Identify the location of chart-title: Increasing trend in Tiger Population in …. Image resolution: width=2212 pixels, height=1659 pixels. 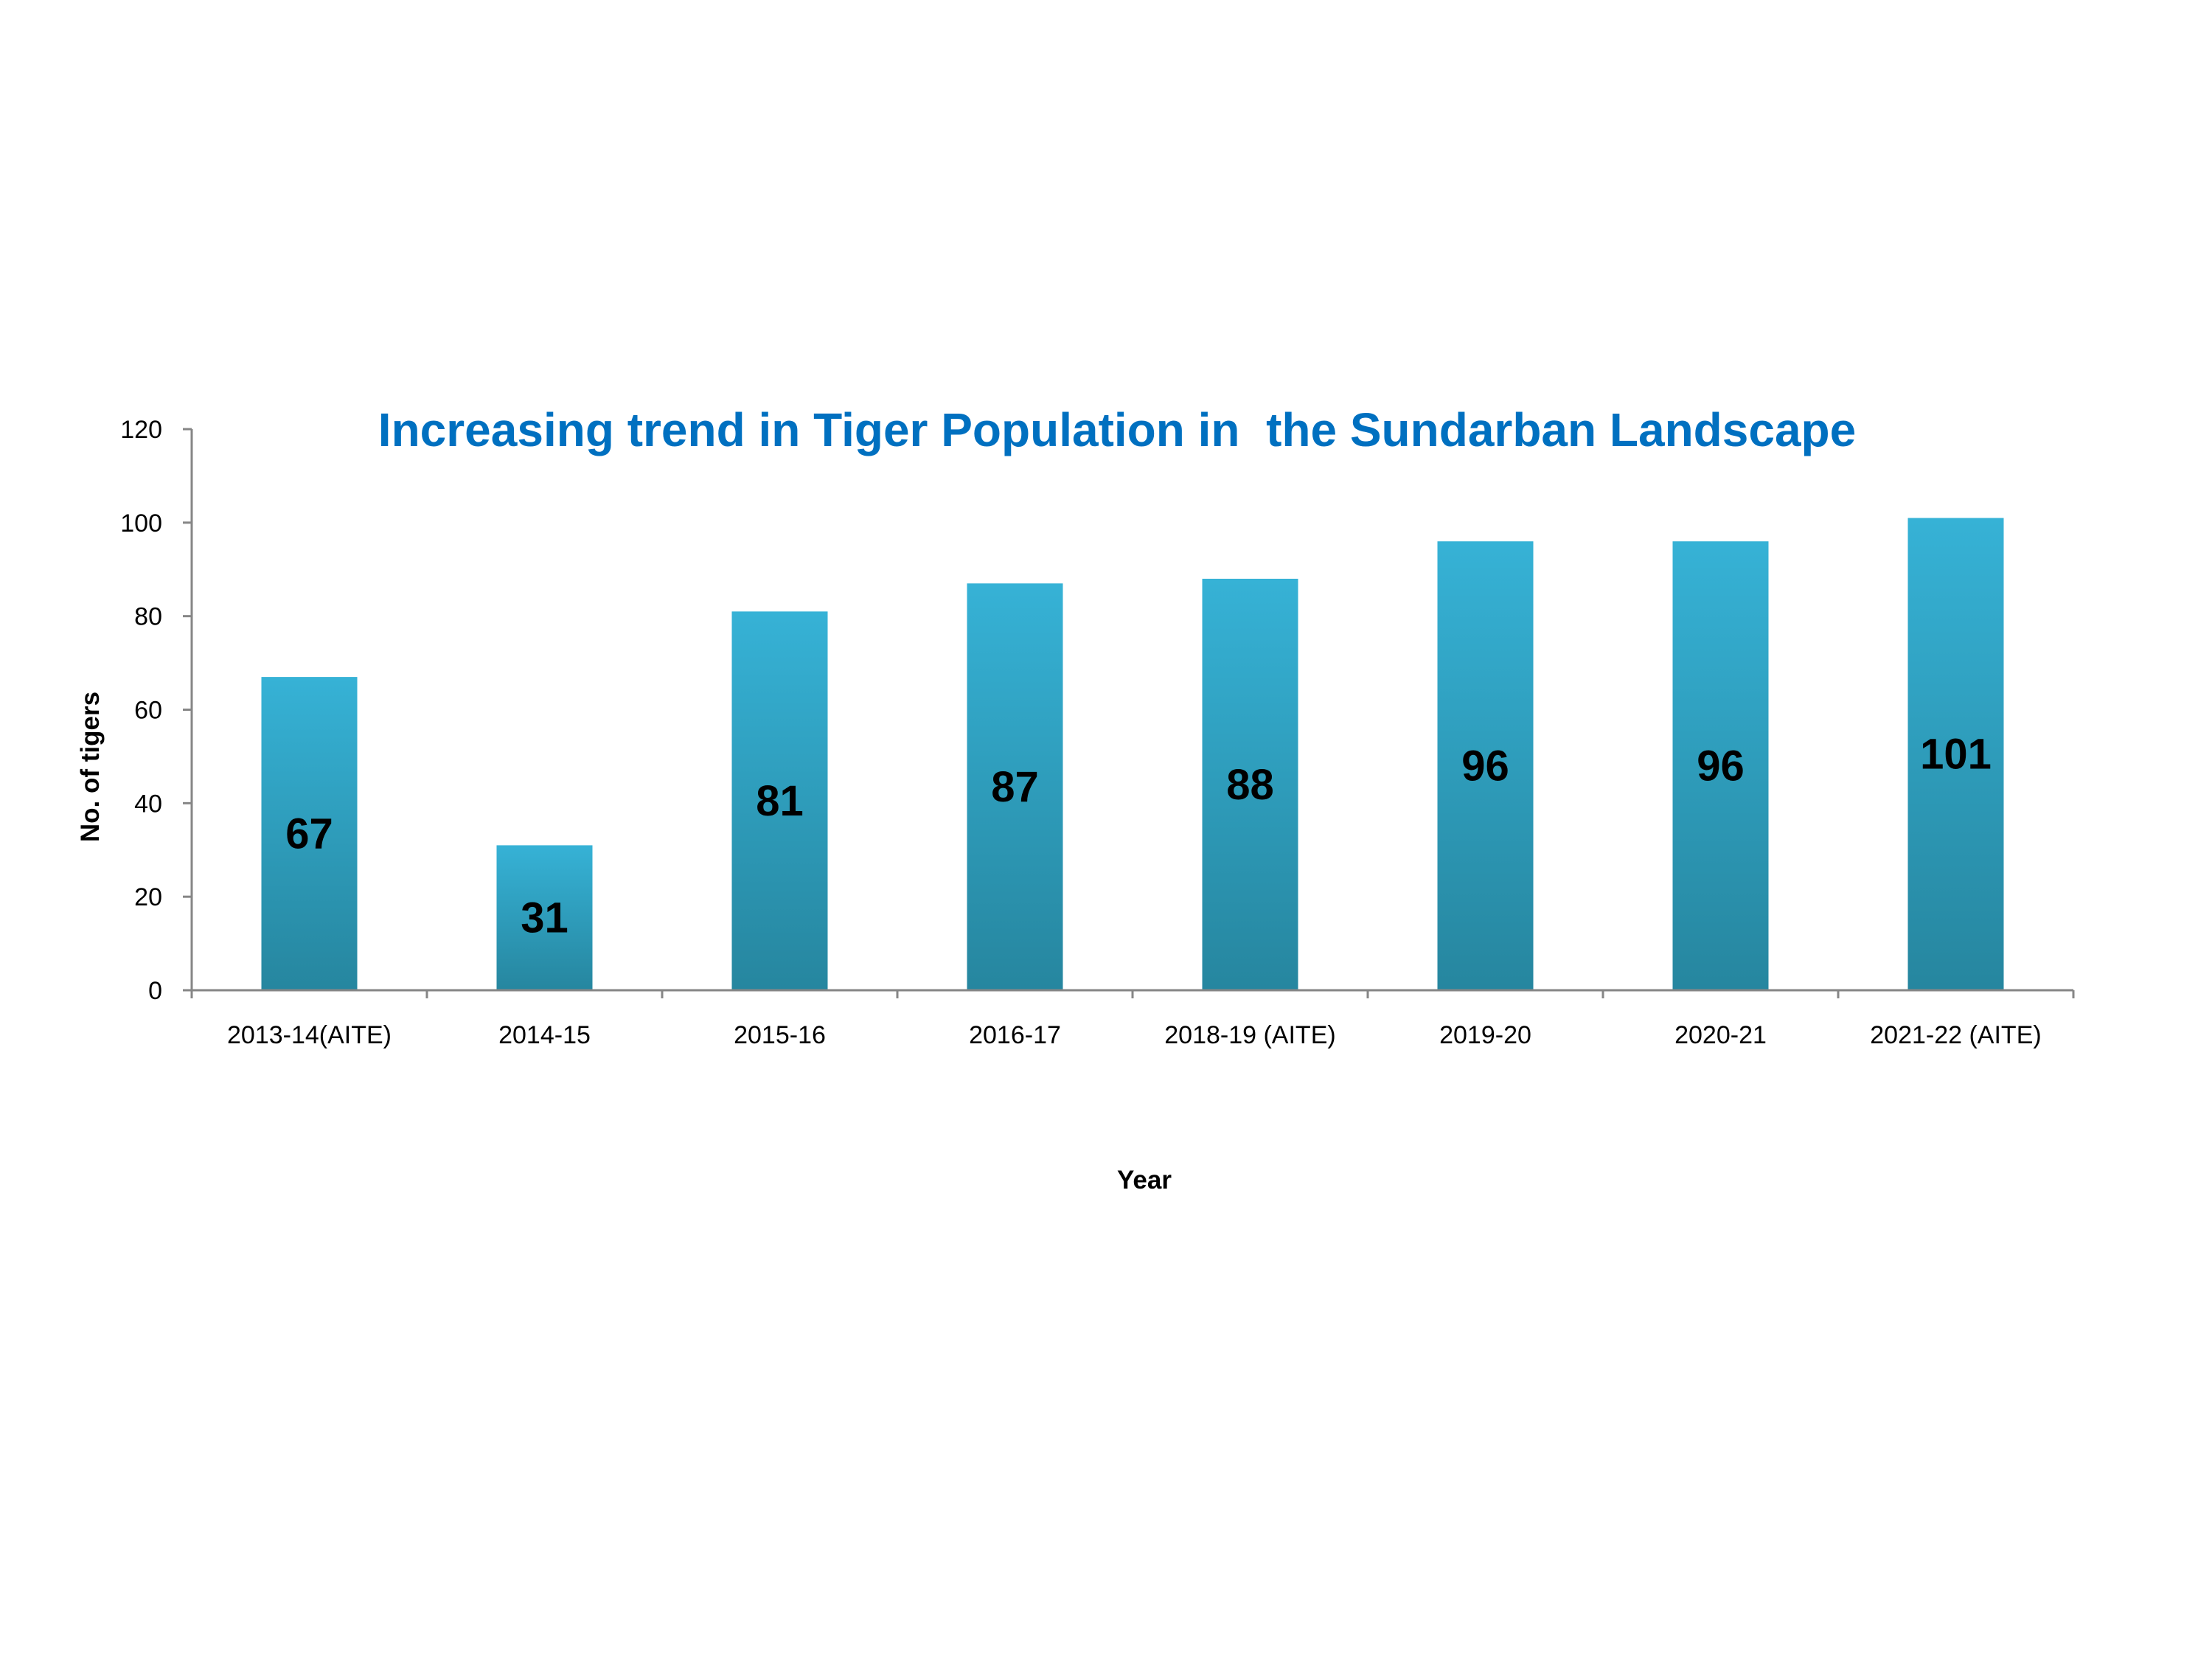
(1117, 429).